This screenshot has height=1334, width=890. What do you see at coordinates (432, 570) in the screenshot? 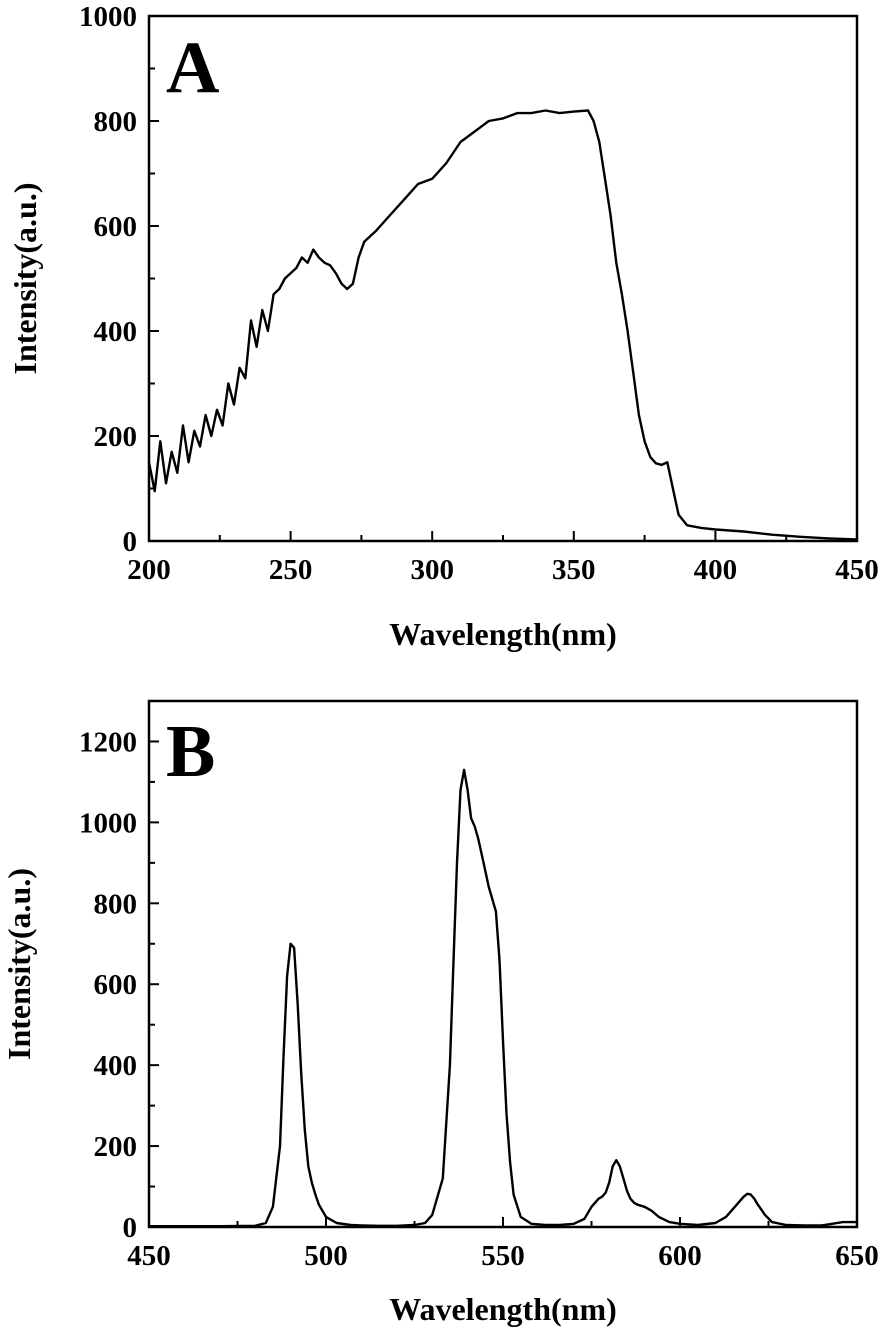
I see `x-tick-label: 300` at bounding box center [432, 570].